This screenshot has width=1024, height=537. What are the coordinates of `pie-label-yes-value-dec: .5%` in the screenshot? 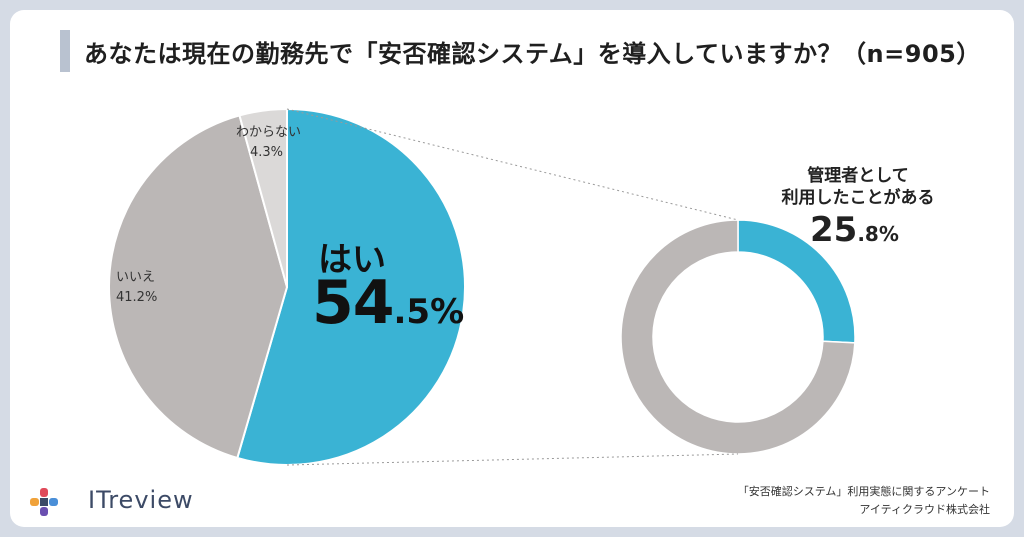 It's located at (429, 312).